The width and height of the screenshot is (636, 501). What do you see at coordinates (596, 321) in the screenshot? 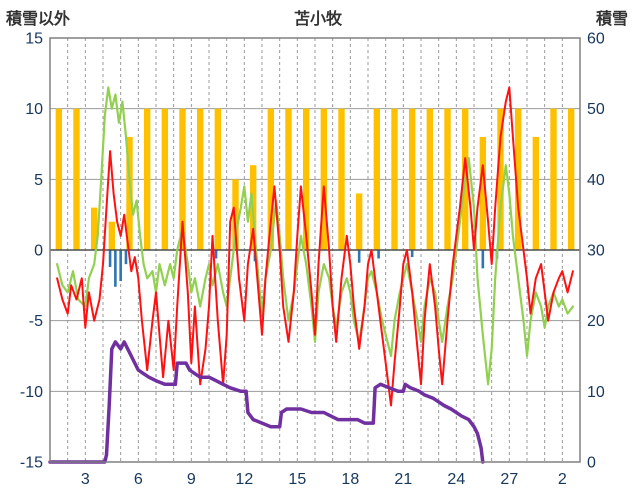
I see `right-axis-tick-label: 20` at bounding box center [596, 321].